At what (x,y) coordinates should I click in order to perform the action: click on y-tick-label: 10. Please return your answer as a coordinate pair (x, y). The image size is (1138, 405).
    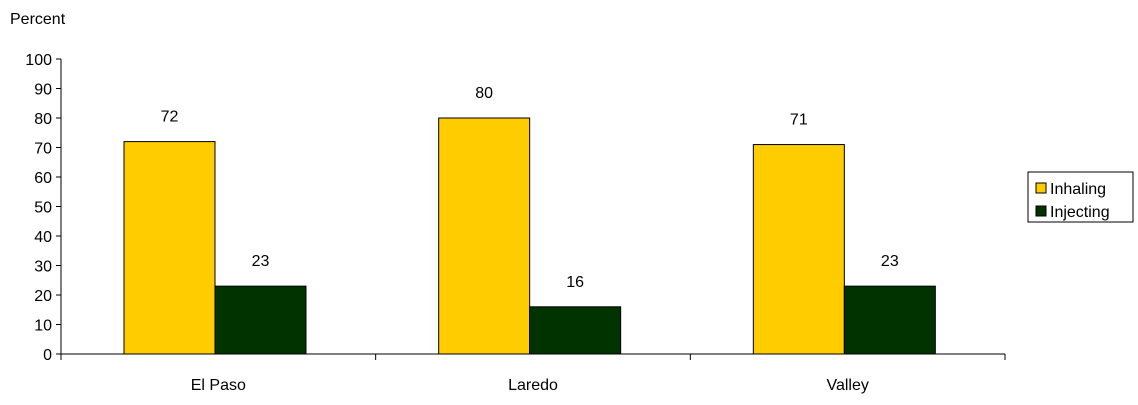
    Looking at the image, I should click on (43, 326).